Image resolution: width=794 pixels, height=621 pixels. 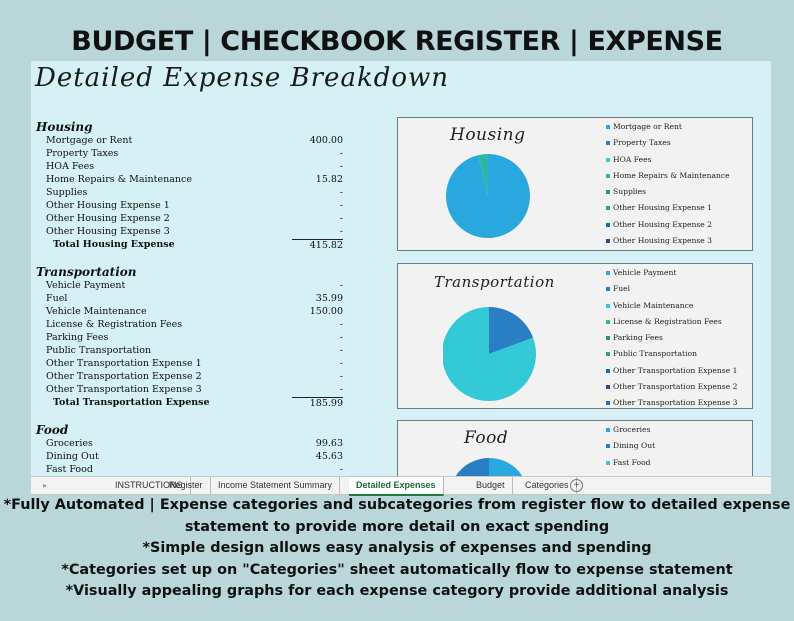 What do you see at coordinates (632, 159) in the screenshot?
I see `legend-label: HOA Fees` at bounding box center [632, 159].